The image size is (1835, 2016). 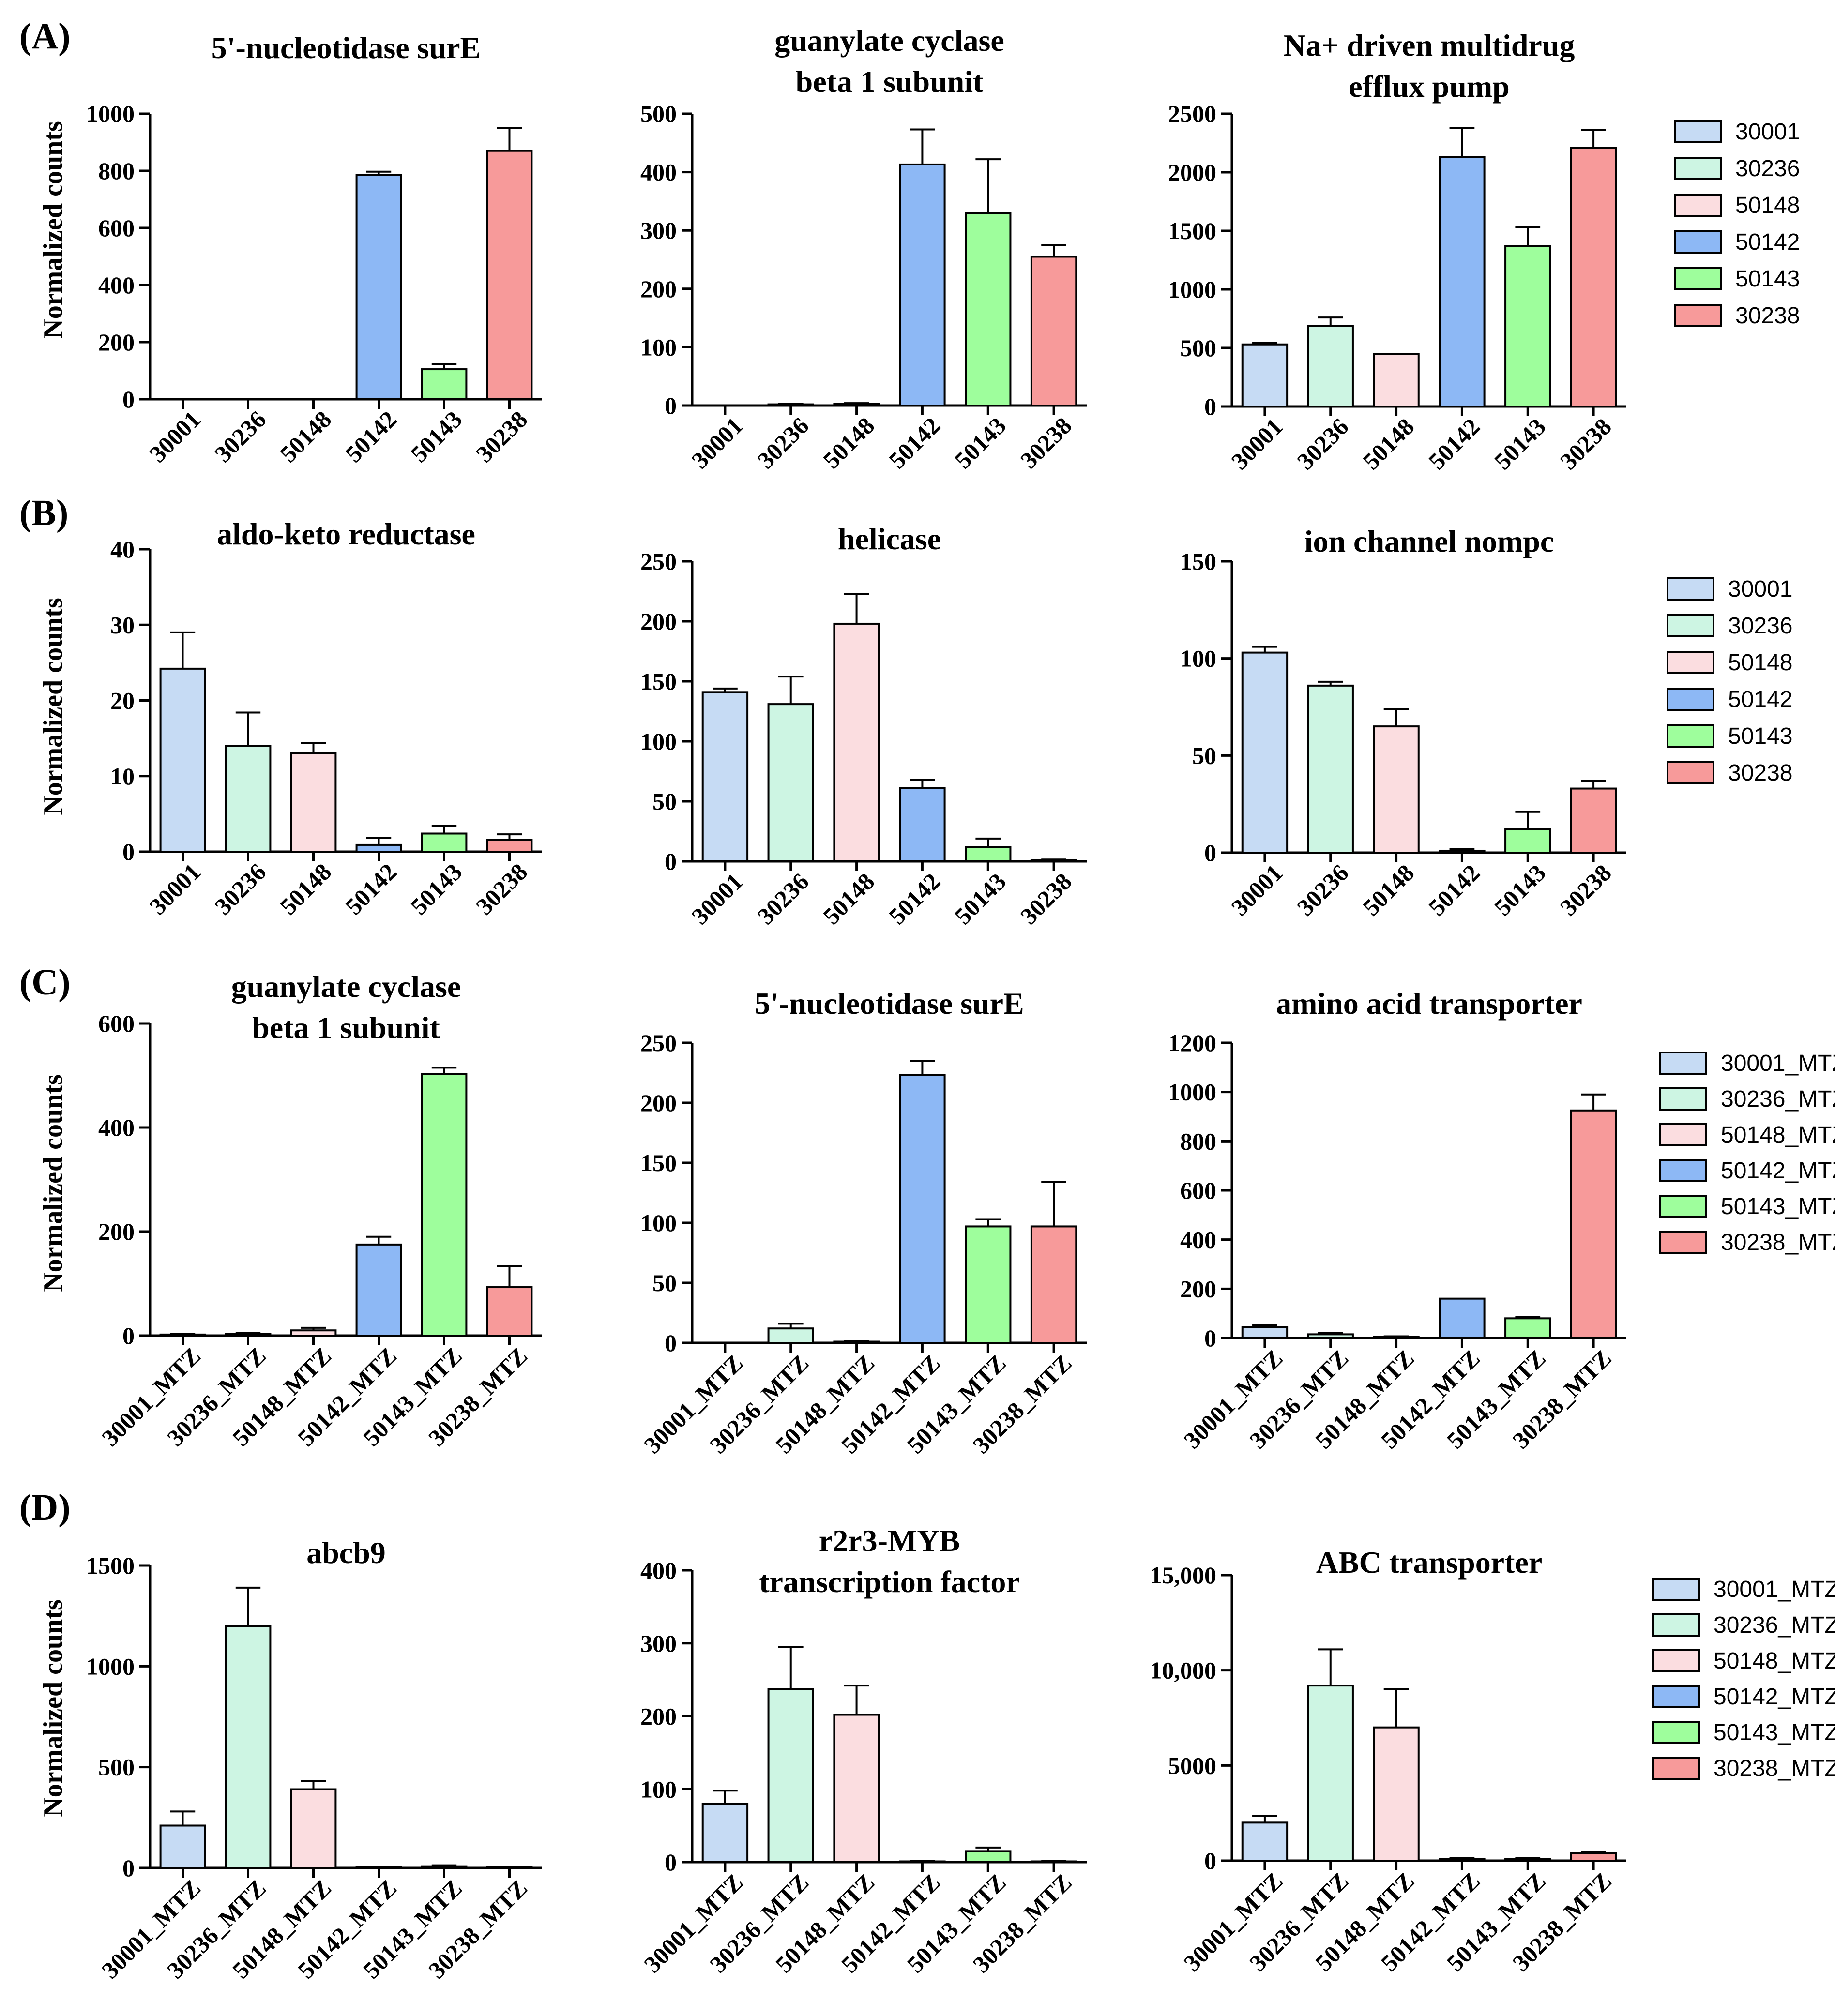 I want to click on y-tick-label: 800, so click(x=116, y=170).